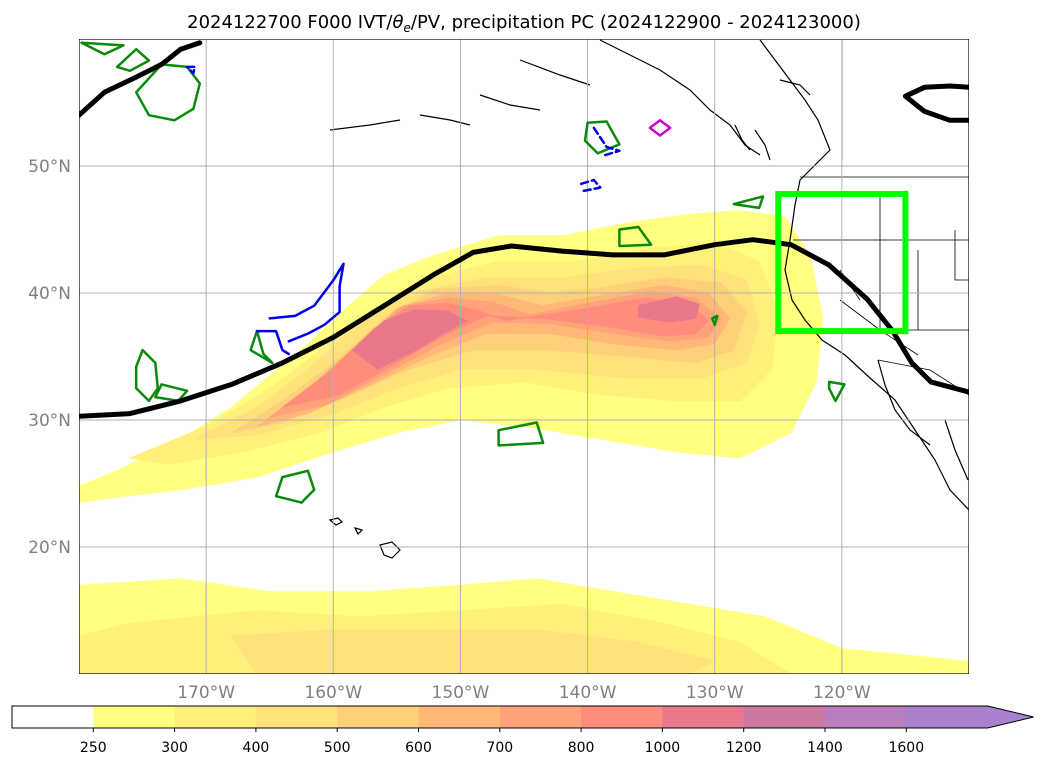 This screenshot has height=767, width=1047. What do you see at coordinates (842, 693) in the screenshot?
I see `lon-label-120: 120°W` at bounding box center [842, 693].